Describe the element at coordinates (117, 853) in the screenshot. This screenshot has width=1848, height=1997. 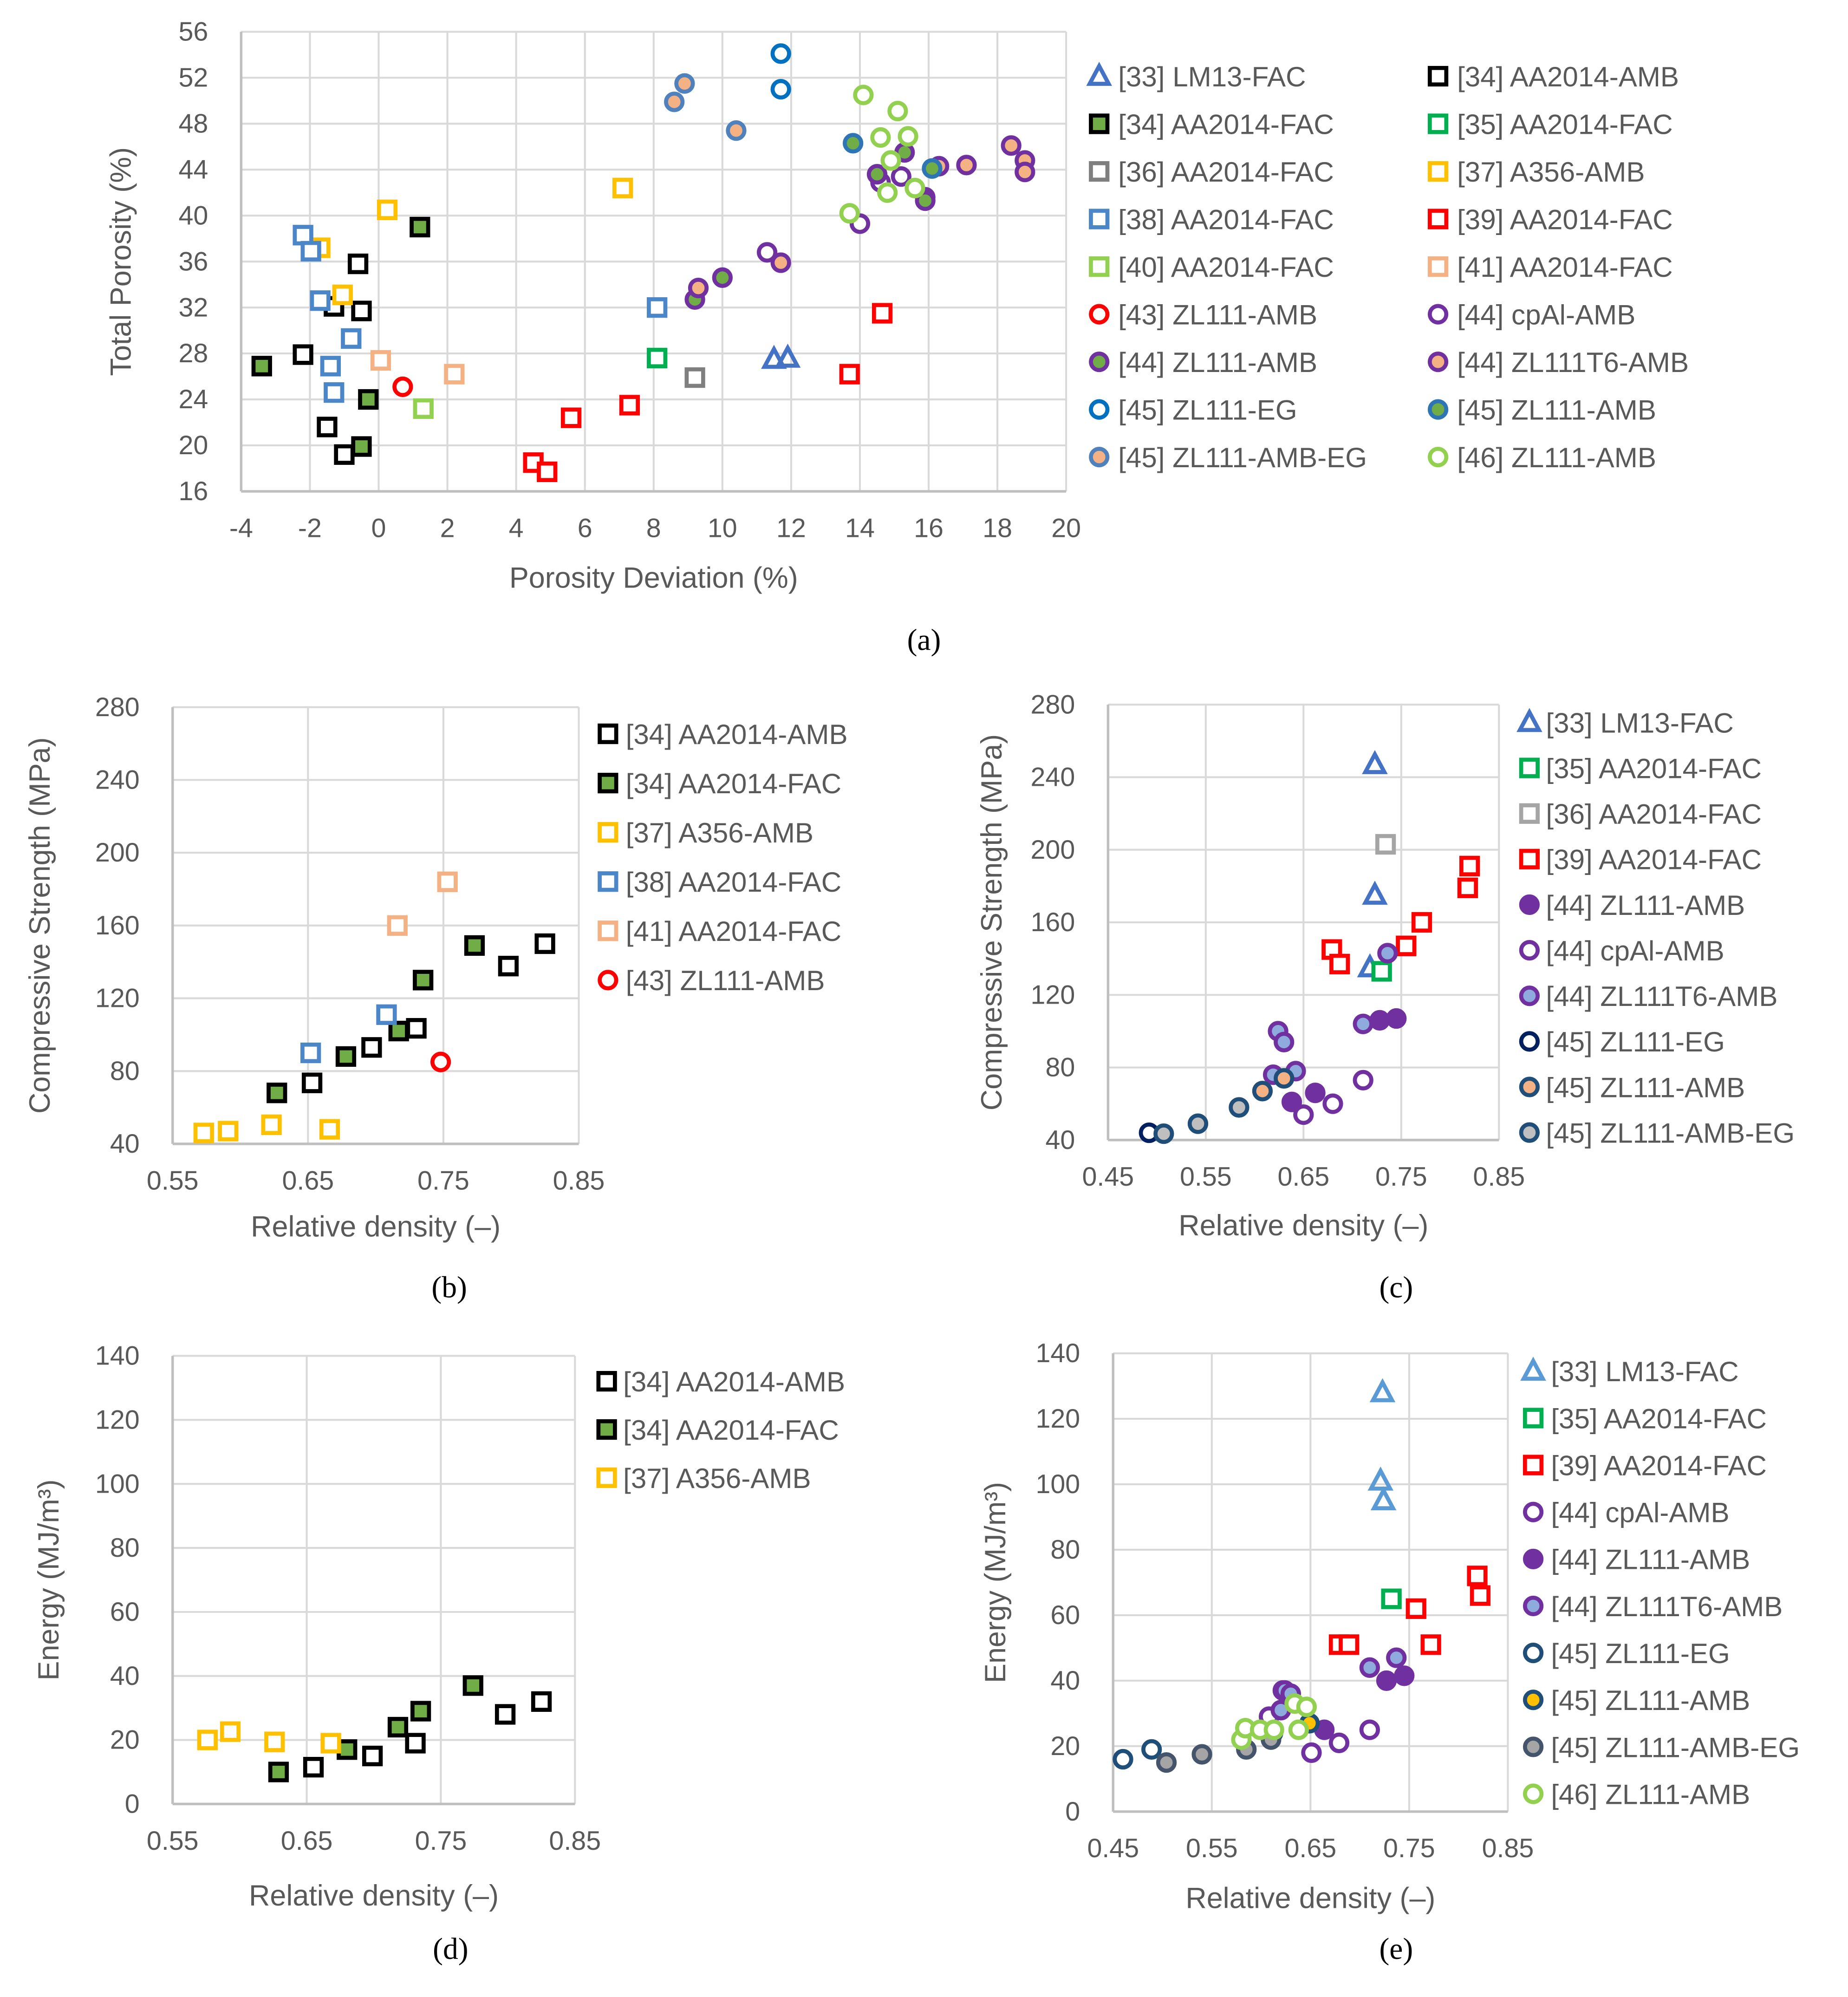
I see `y-tick-label: 200` at that location.